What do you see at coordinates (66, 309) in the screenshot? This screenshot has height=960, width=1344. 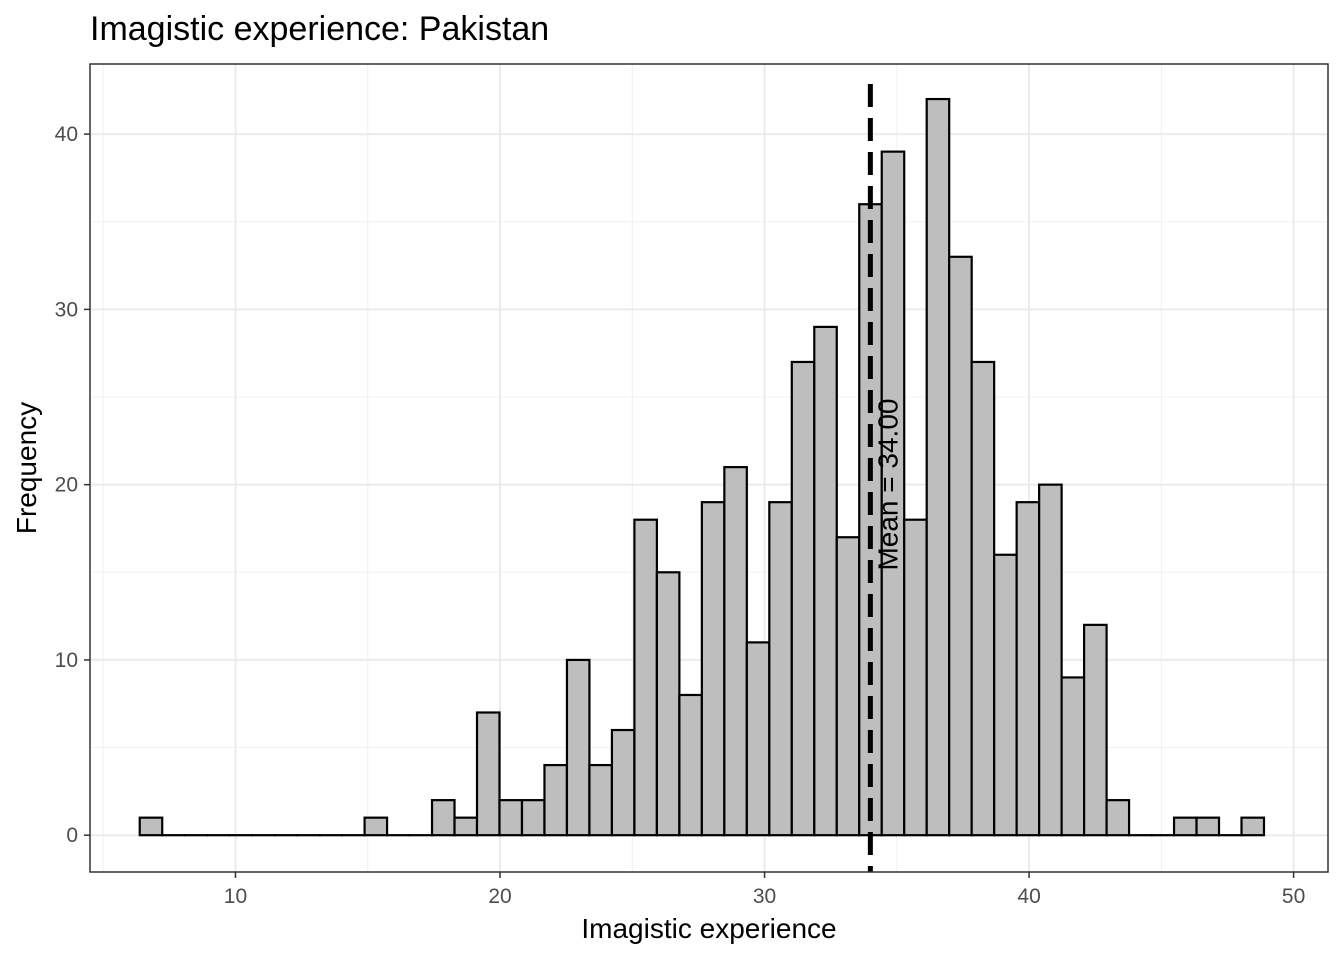 I see `y-tick-label: 30` at bounding box center [66, 309].